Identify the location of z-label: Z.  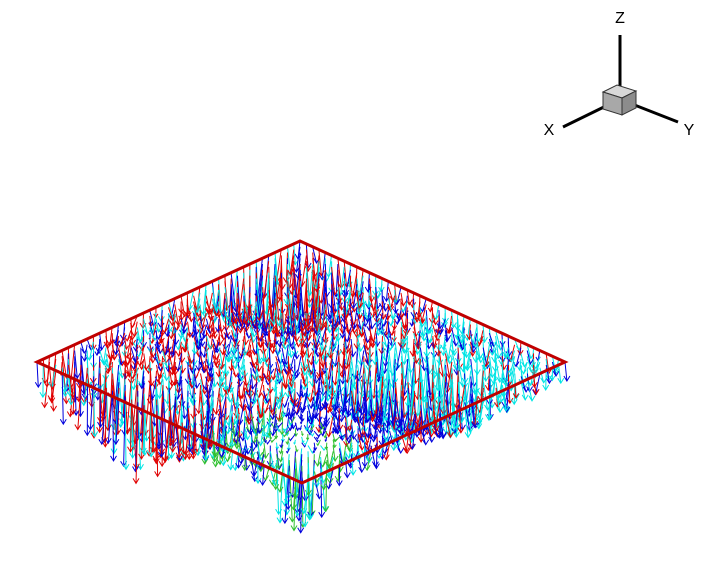
(620, 18).